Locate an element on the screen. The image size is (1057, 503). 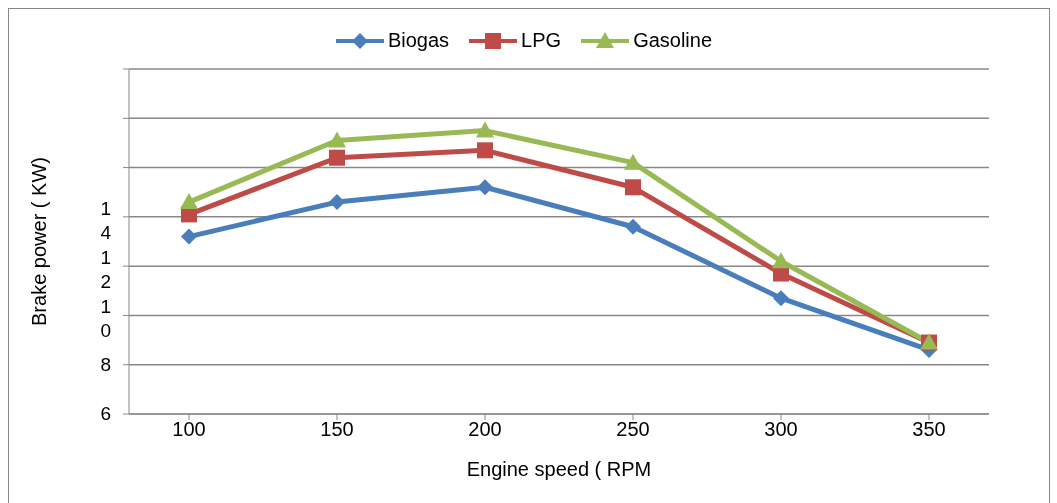
y-axis-title: Brake power ( KW) is located at coordinates (39, 241).